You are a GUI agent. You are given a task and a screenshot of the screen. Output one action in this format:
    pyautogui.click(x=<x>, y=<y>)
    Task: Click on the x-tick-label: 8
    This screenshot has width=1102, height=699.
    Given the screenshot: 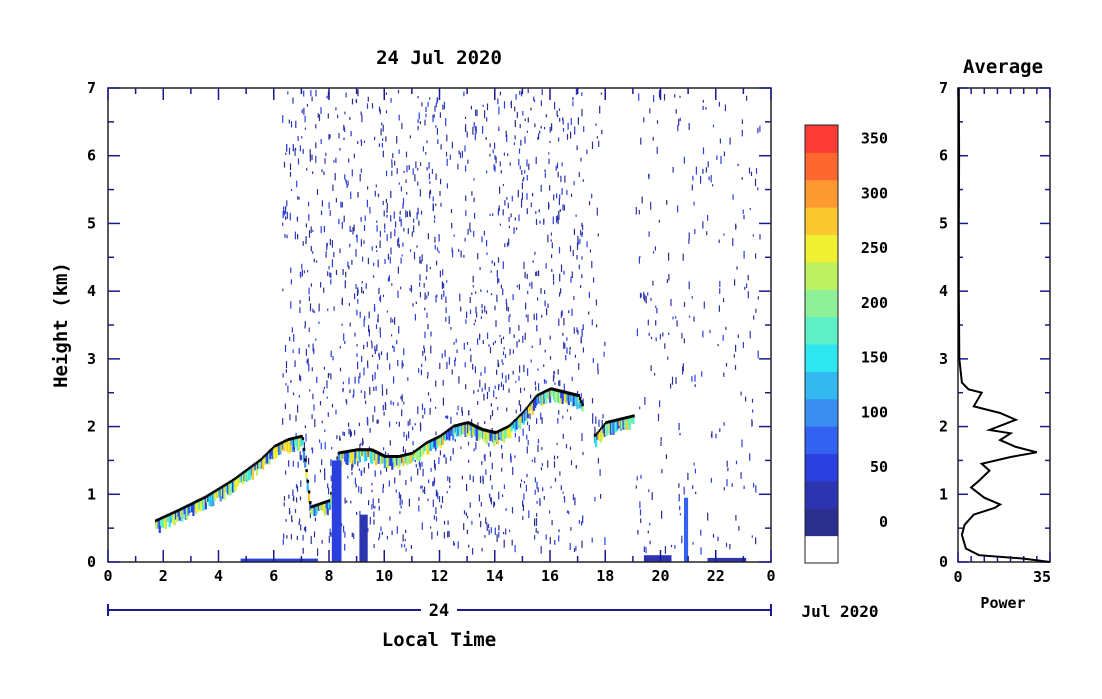 What is the action you would take?
    pyautogui.click(x=328, y=576)
    